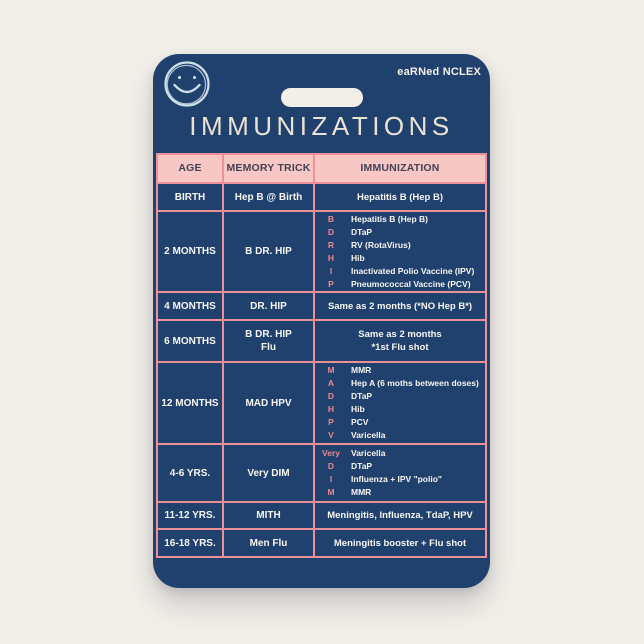 The height and width of the screenshot is (644, 644). I want to click on card-title: IMMUNIZATIONS, so click(321, 126).